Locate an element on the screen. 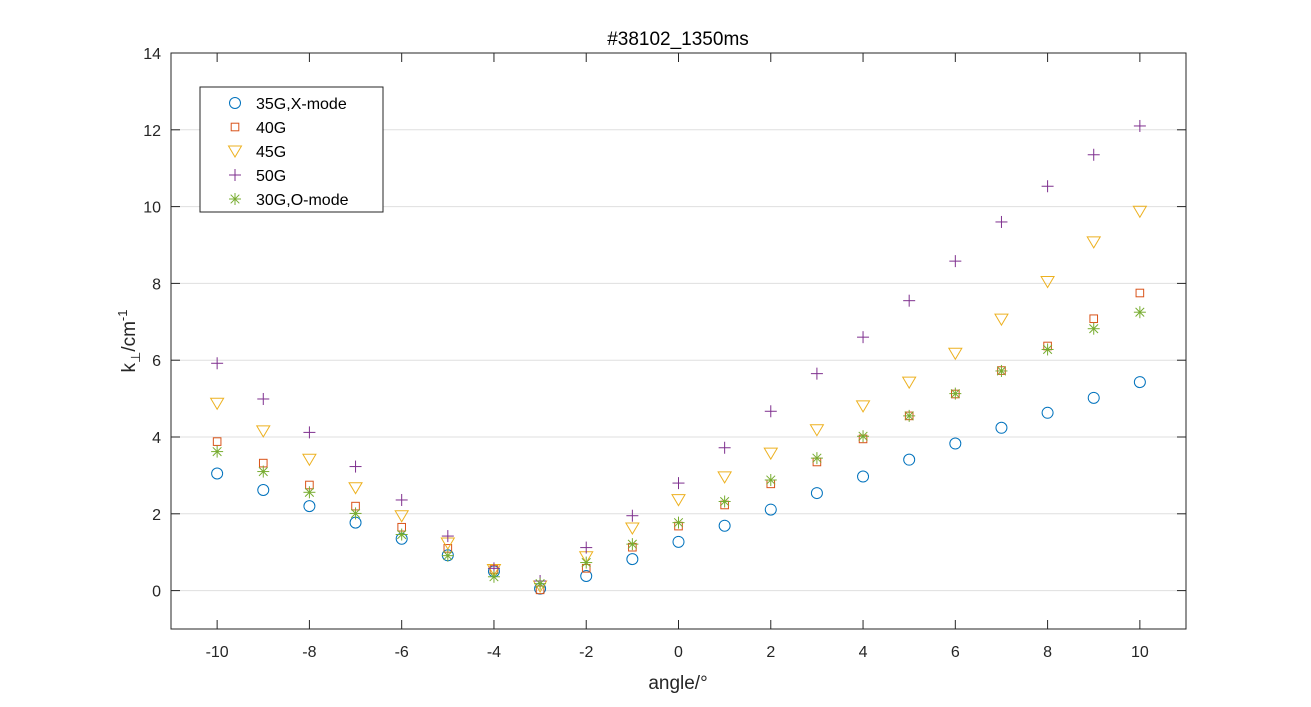 This screenshot has height=707, width=1311. x-tick-label: 8 is located at coordinates (1047, 652).